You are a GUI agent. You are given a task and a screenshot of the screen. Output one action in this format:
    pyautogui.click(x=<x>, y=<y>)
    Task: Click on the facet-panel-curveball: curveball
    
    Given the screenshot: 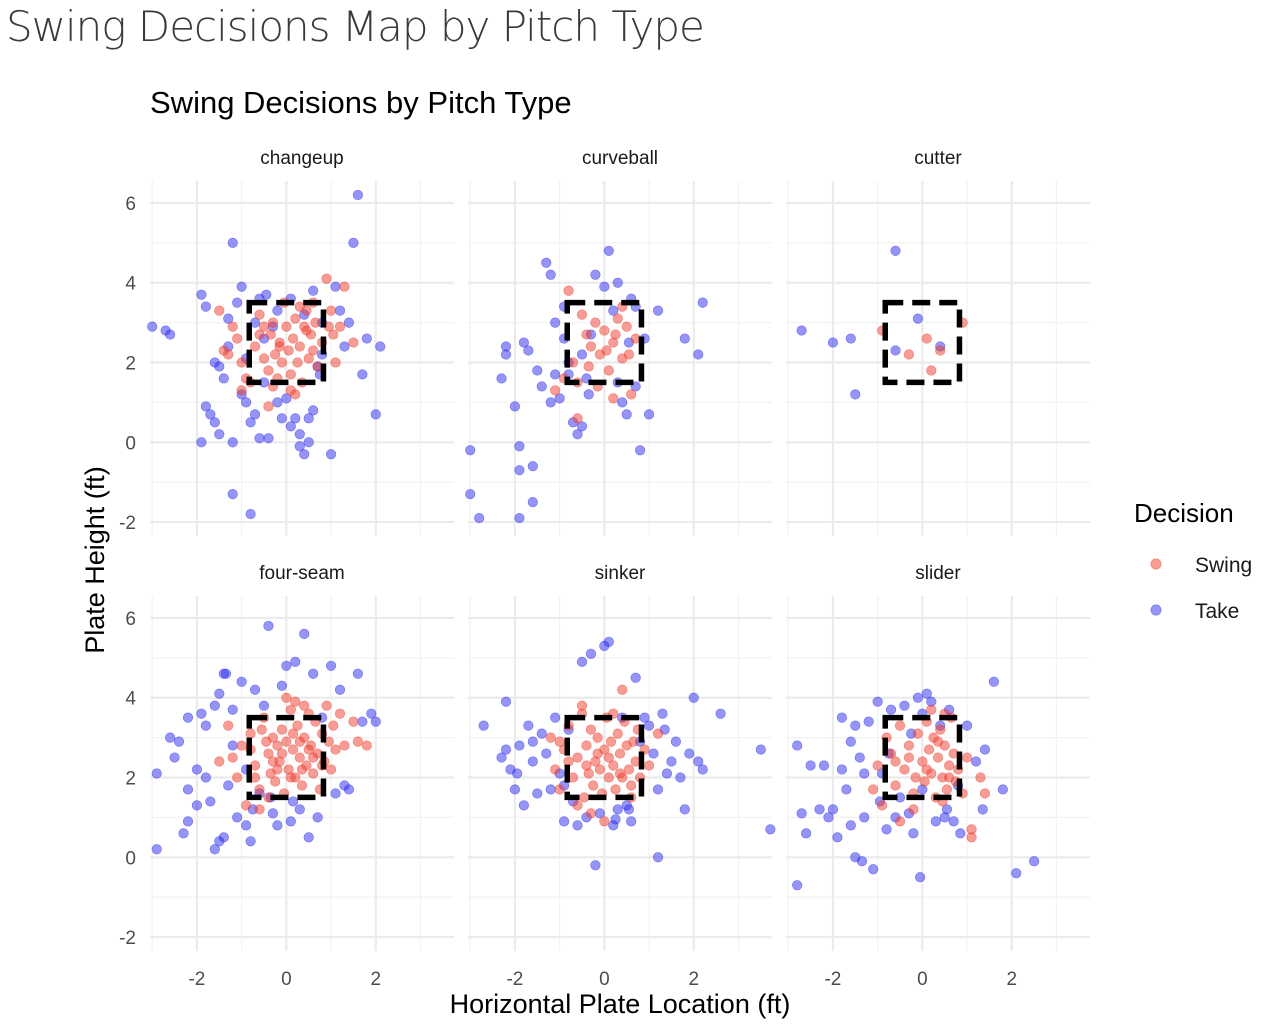 What is the action you would take?
    pyautogui.click(x=618, y=342)
    